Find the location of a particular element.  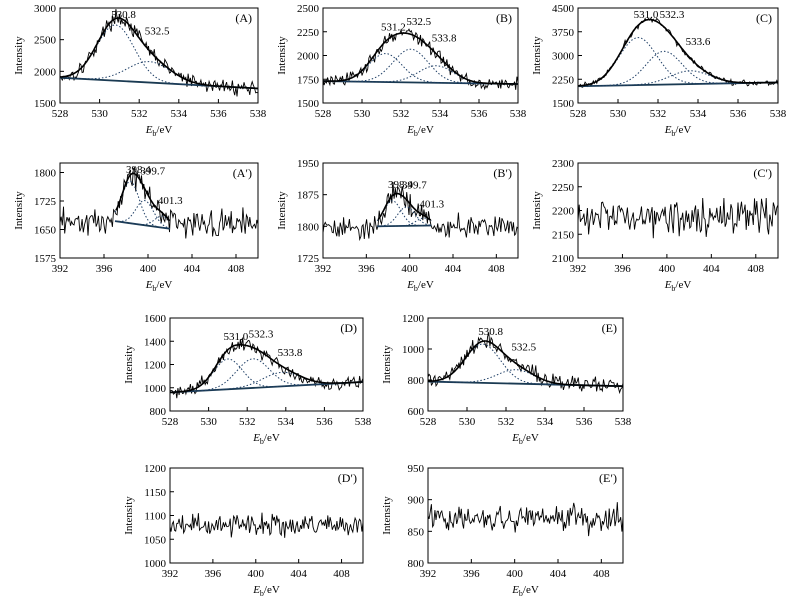

y-tick-label: 3000 is located at coordinates (45, 9).